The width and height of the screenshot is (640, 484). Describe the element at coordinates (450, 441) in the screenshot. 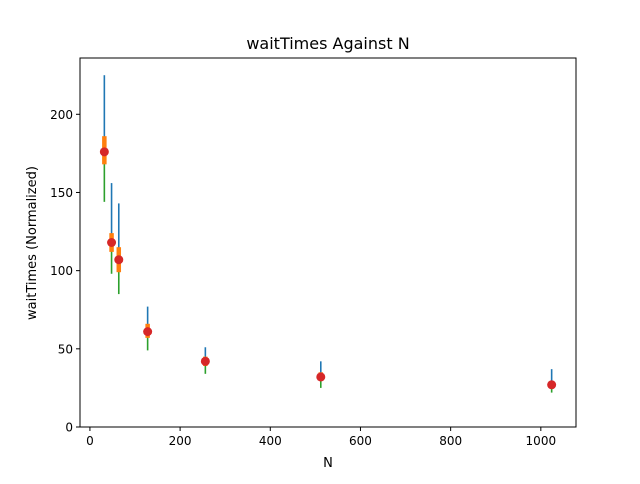

I see `x-tick-label: 800` at that location.